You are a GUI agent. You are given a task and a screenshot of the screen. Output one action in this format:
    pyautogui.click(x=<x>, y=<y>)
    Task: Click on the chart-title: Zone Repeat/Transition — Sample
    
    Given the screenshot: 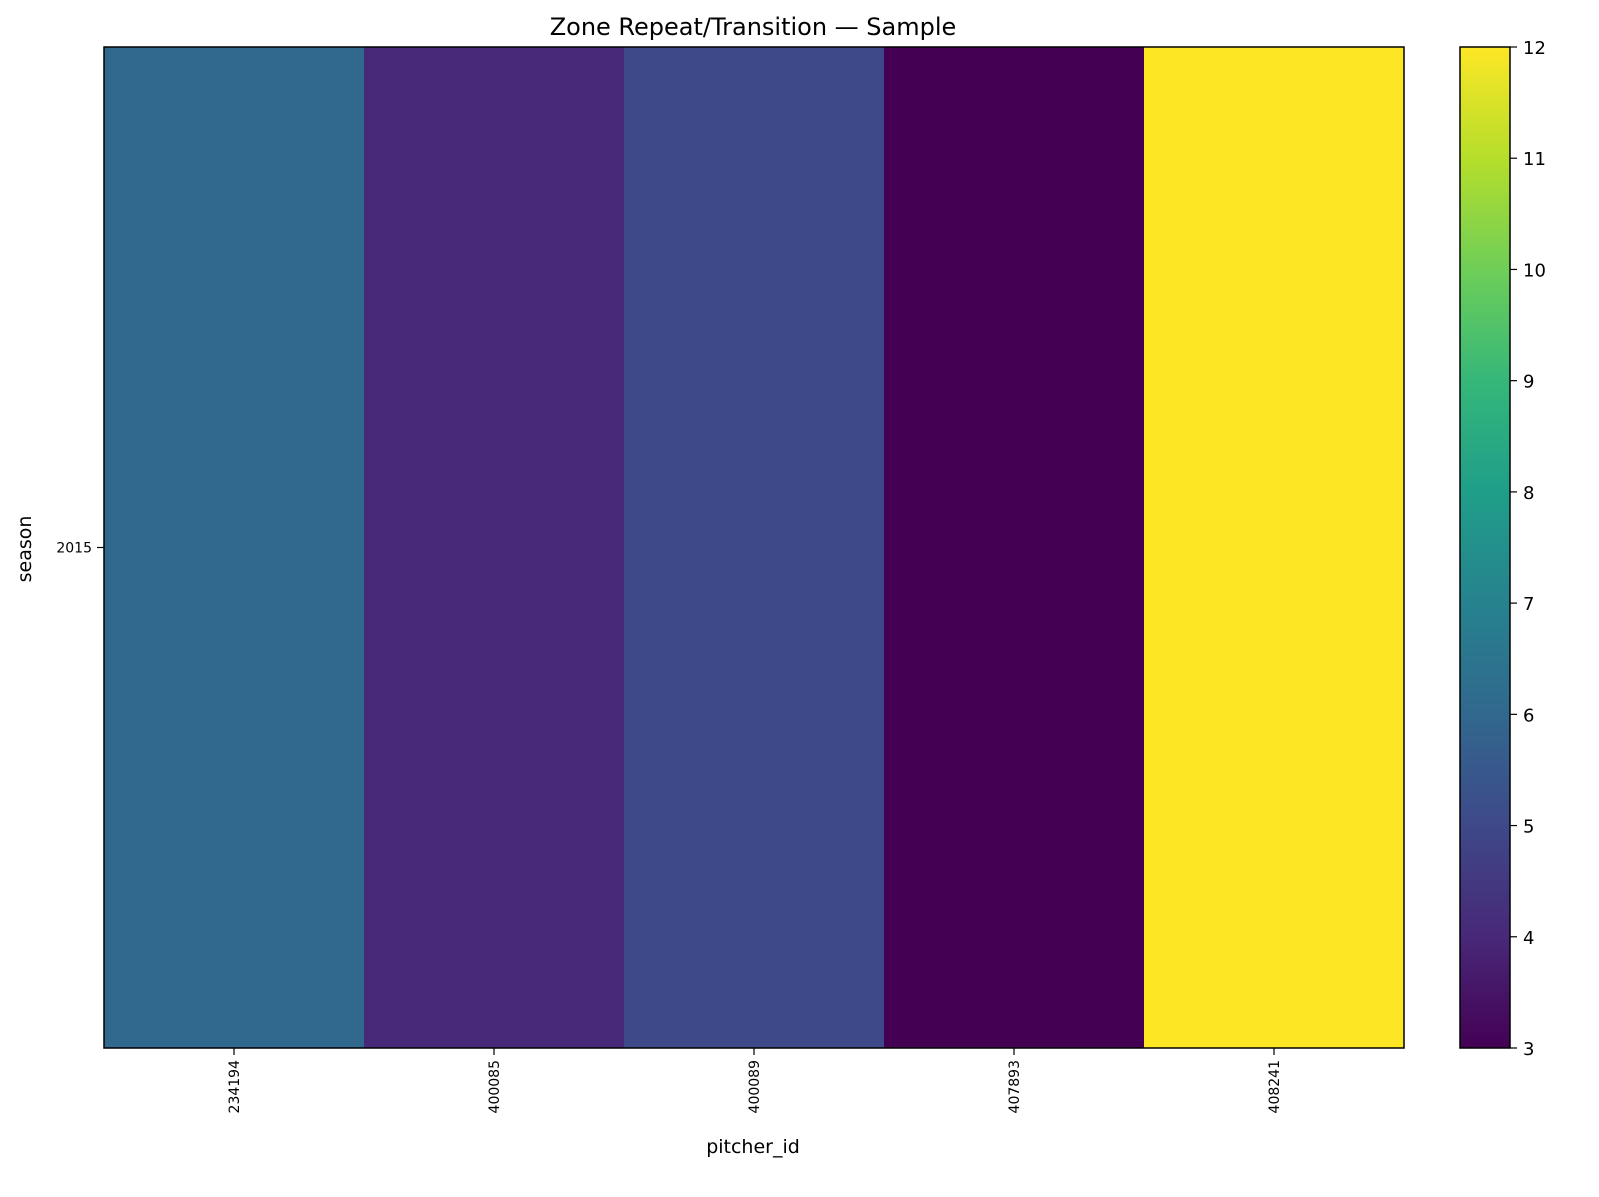 What is the action you would take?
    pyautogui.click(x=753, y=27)
    